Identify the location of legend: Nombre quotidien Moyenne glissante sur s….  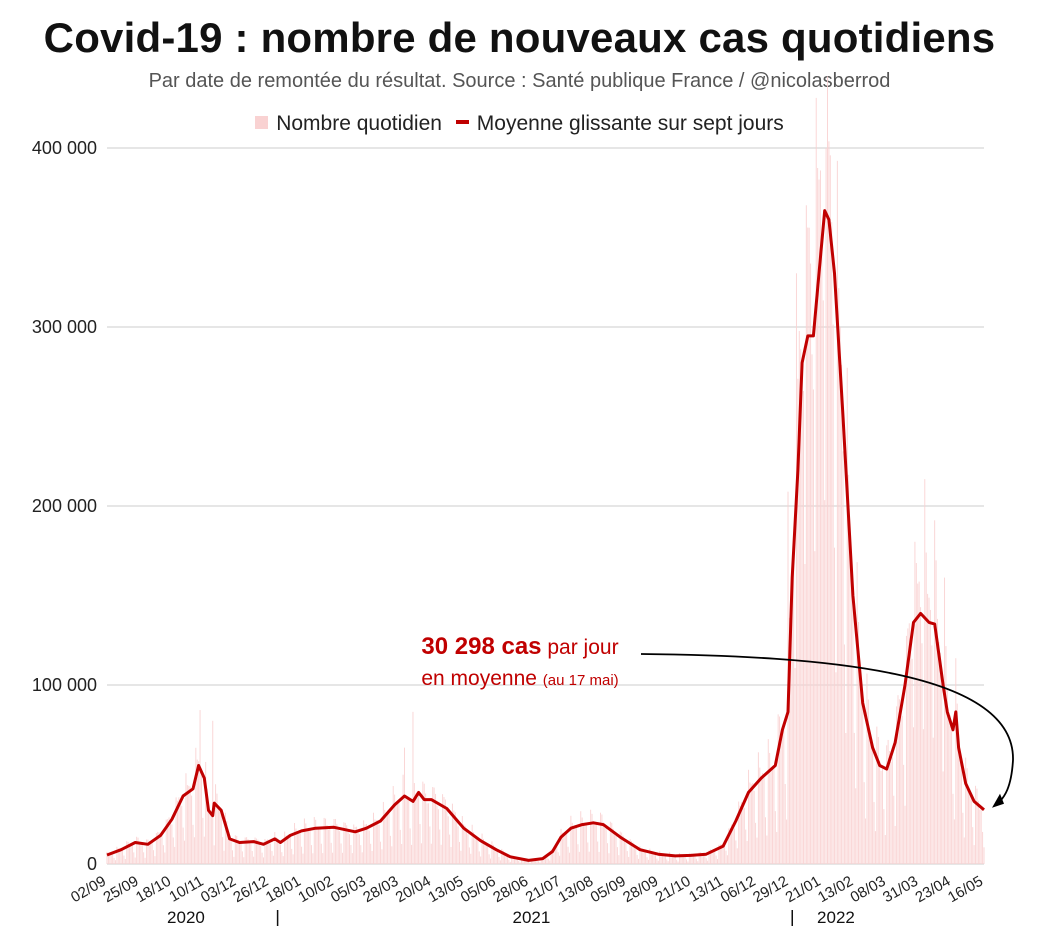
(519, 124).